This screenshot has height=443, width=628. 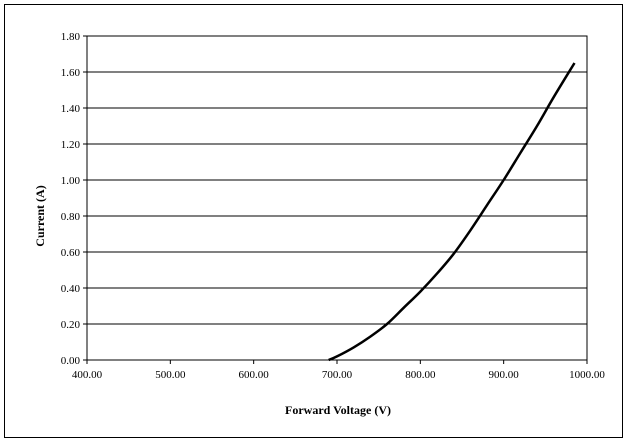 I want to click on x-tick-label: 900.00, so click(x=504, y=375).